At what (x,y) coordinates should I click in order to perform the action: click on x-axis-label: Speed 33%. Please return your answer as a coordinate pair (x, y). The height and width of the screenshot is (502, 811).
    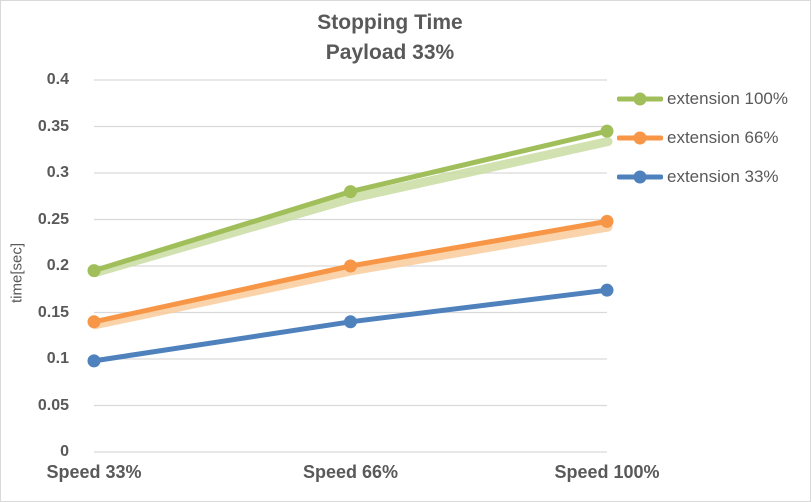
    Looking at the image, I should click on (94, 472).